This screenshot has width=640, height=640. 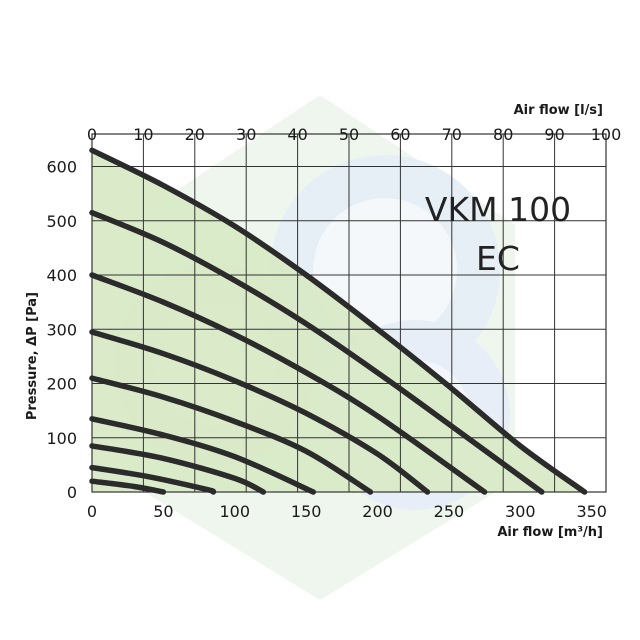 I want to click on y-tick-label: 200, so click(x=61, y=384).